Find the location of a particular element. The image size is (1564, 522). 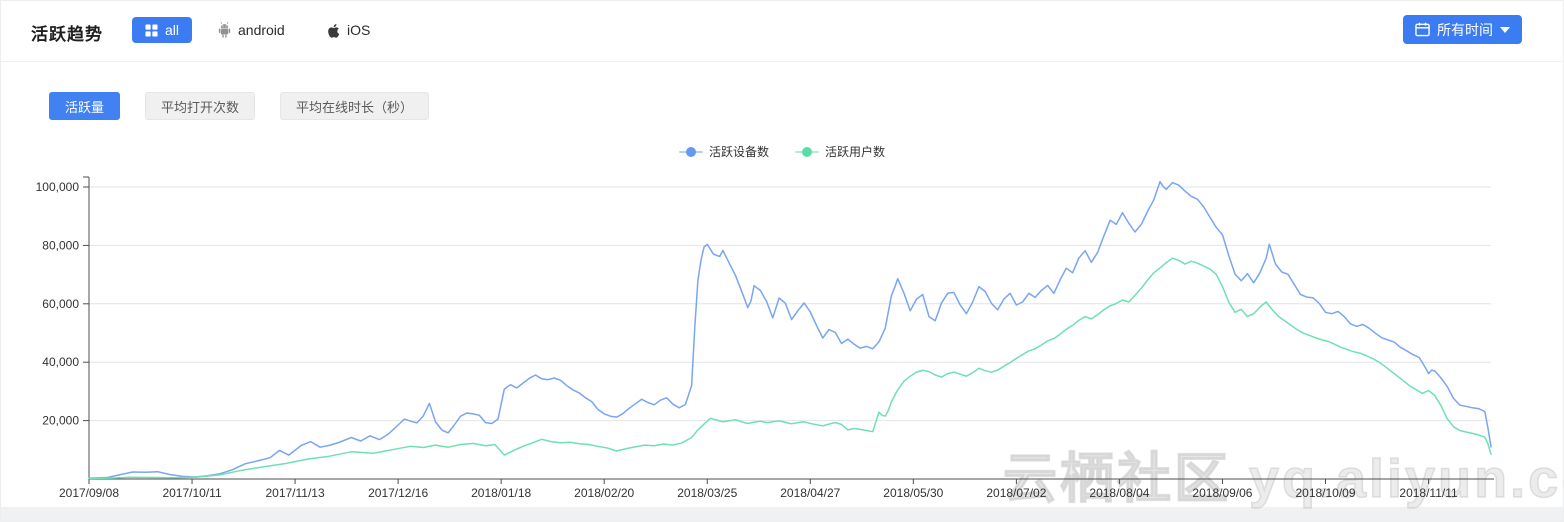

apple-icon is located at coordinates (333, 30).